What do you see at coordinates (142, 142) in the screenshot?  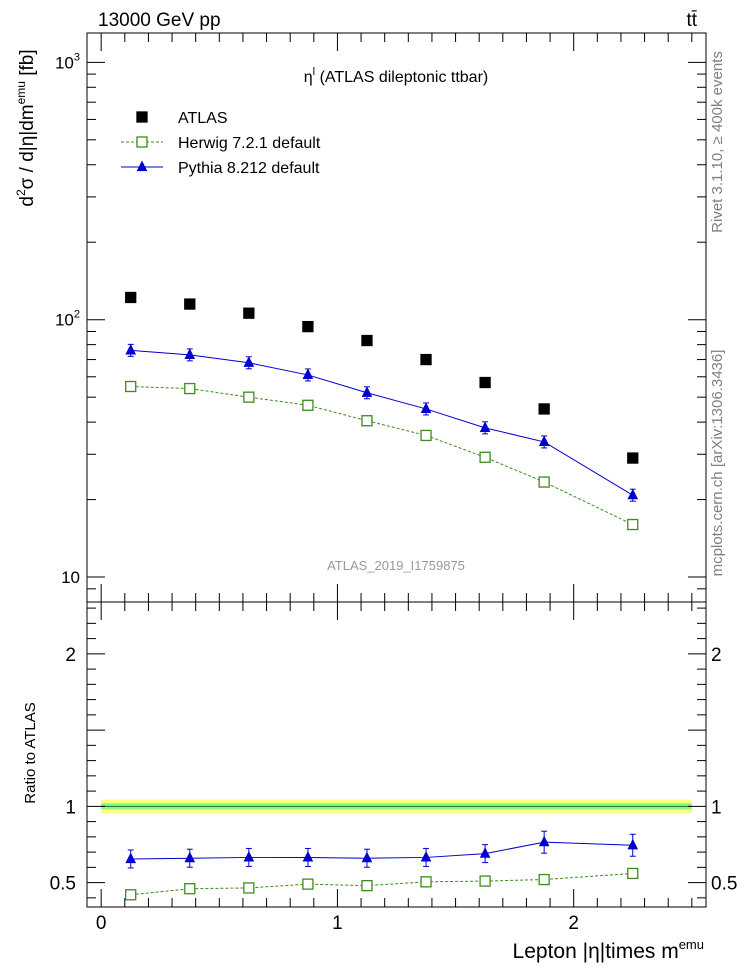 I see `legend-herwig-marker` at bounding box center [142, 142].